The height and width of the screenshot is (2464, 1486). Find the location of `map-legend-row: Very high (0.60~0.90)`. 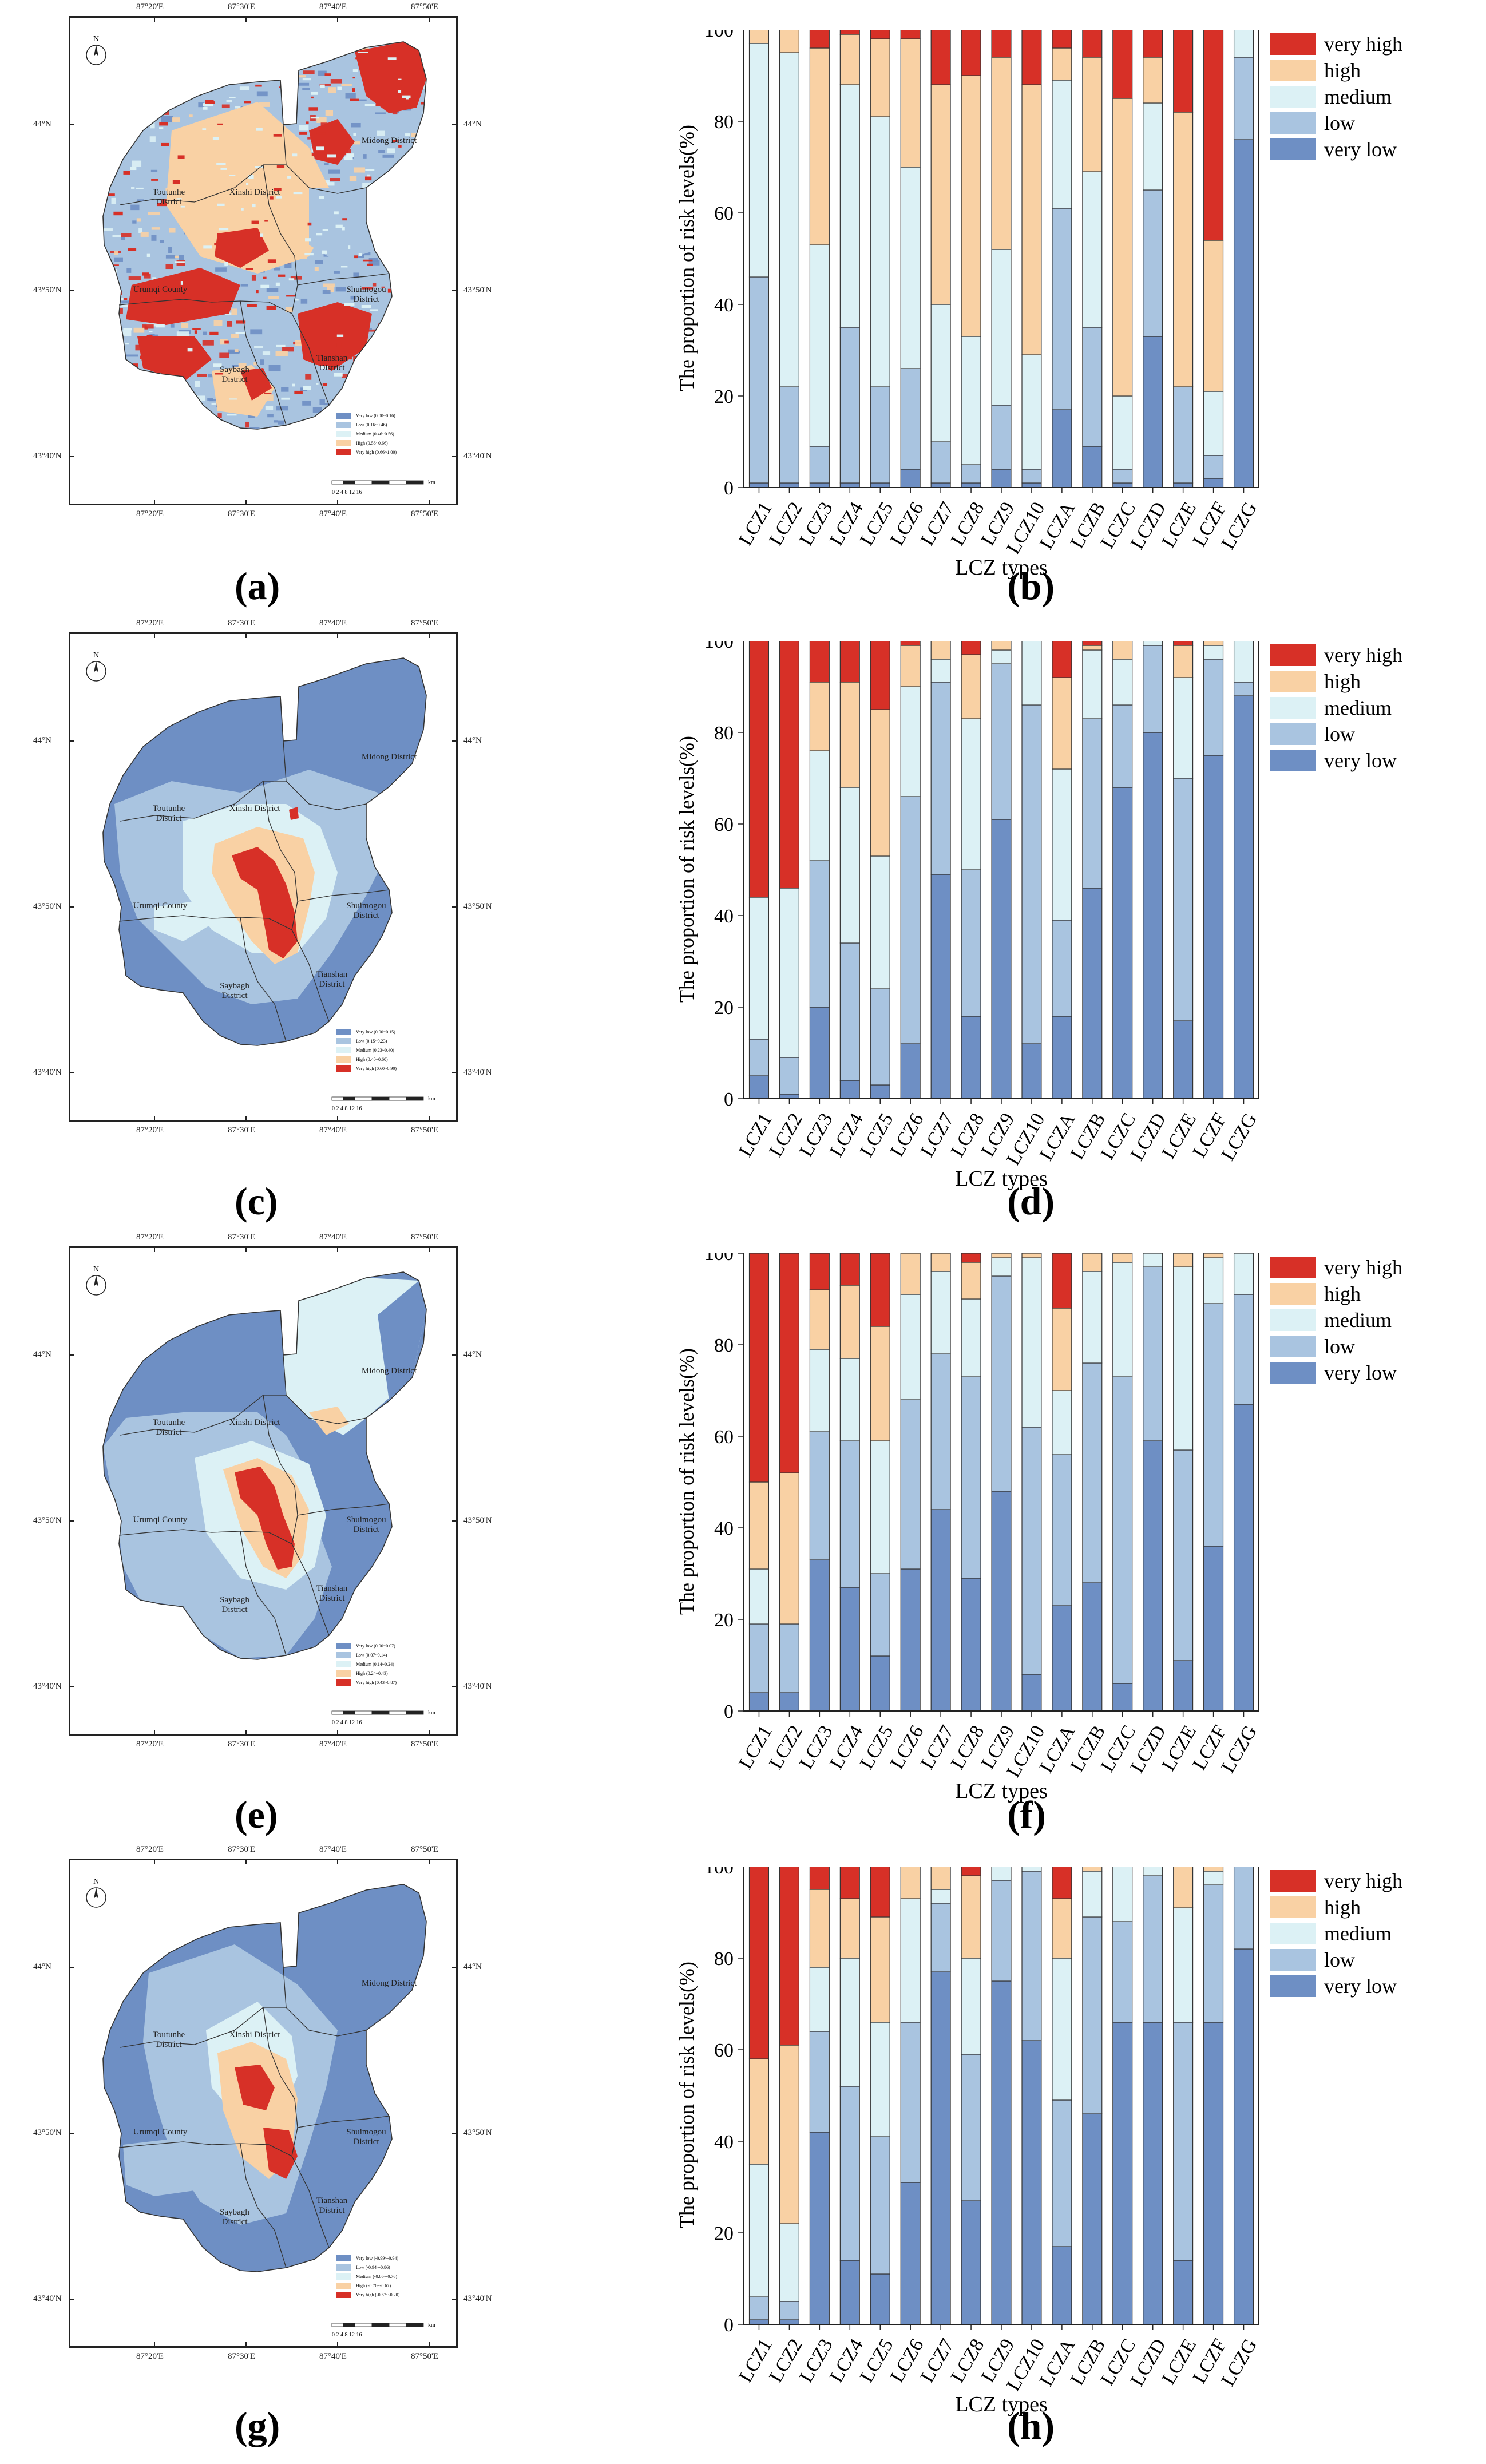

map-legend-row: Very high (0.60~0.90) is located at coordinates (366, 1068).